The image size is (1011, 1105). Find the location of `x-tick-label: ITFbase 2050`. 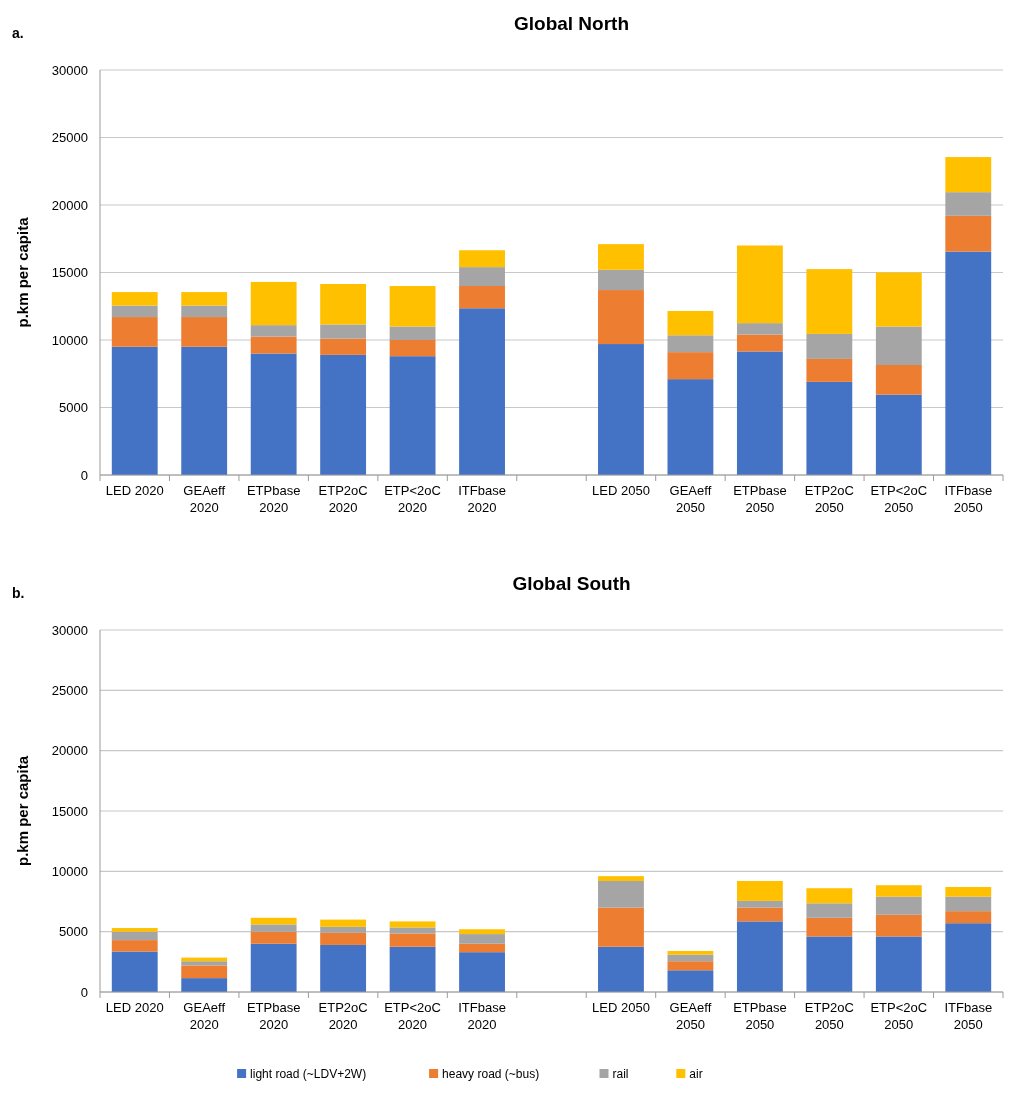

x-tick-label: ITFbase 2050 is located at coordinates (968, 1016).